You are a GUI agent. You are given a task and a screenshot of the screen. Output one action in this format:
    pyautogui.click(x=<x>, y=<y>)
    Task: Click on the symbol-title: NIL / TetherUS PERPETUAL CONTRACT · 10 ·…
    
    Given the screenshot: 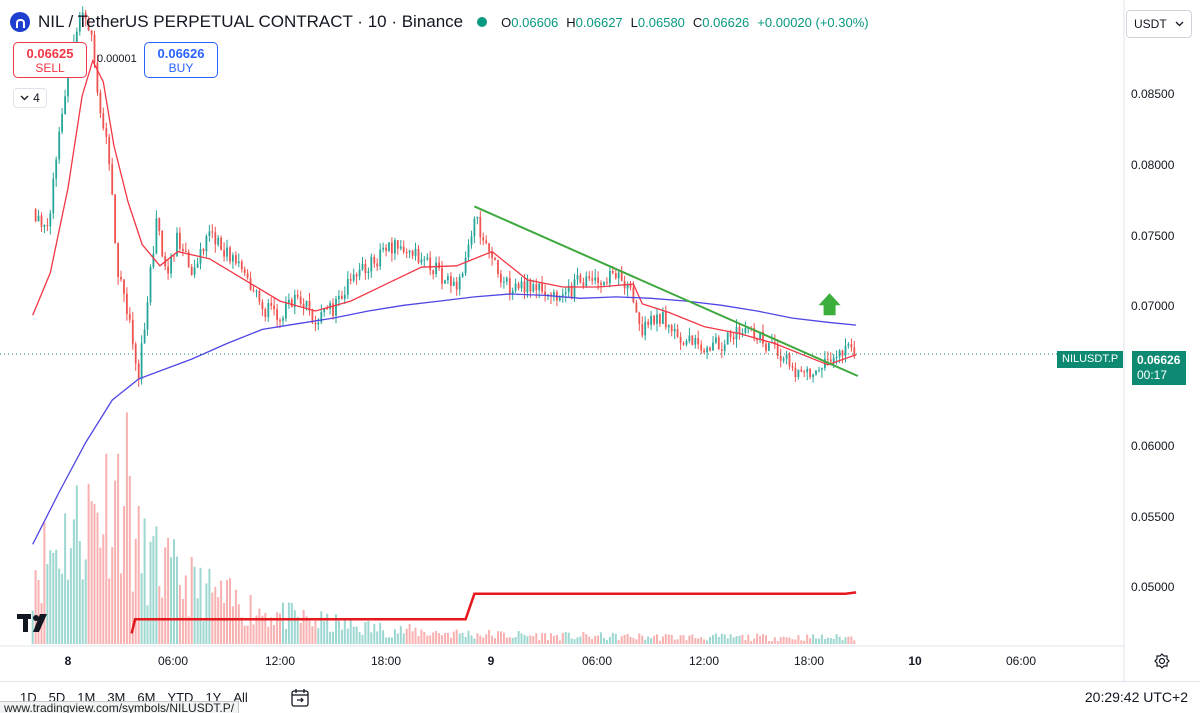 What is the action you would take?
    pyautogui.click(x=251, y=21)
    